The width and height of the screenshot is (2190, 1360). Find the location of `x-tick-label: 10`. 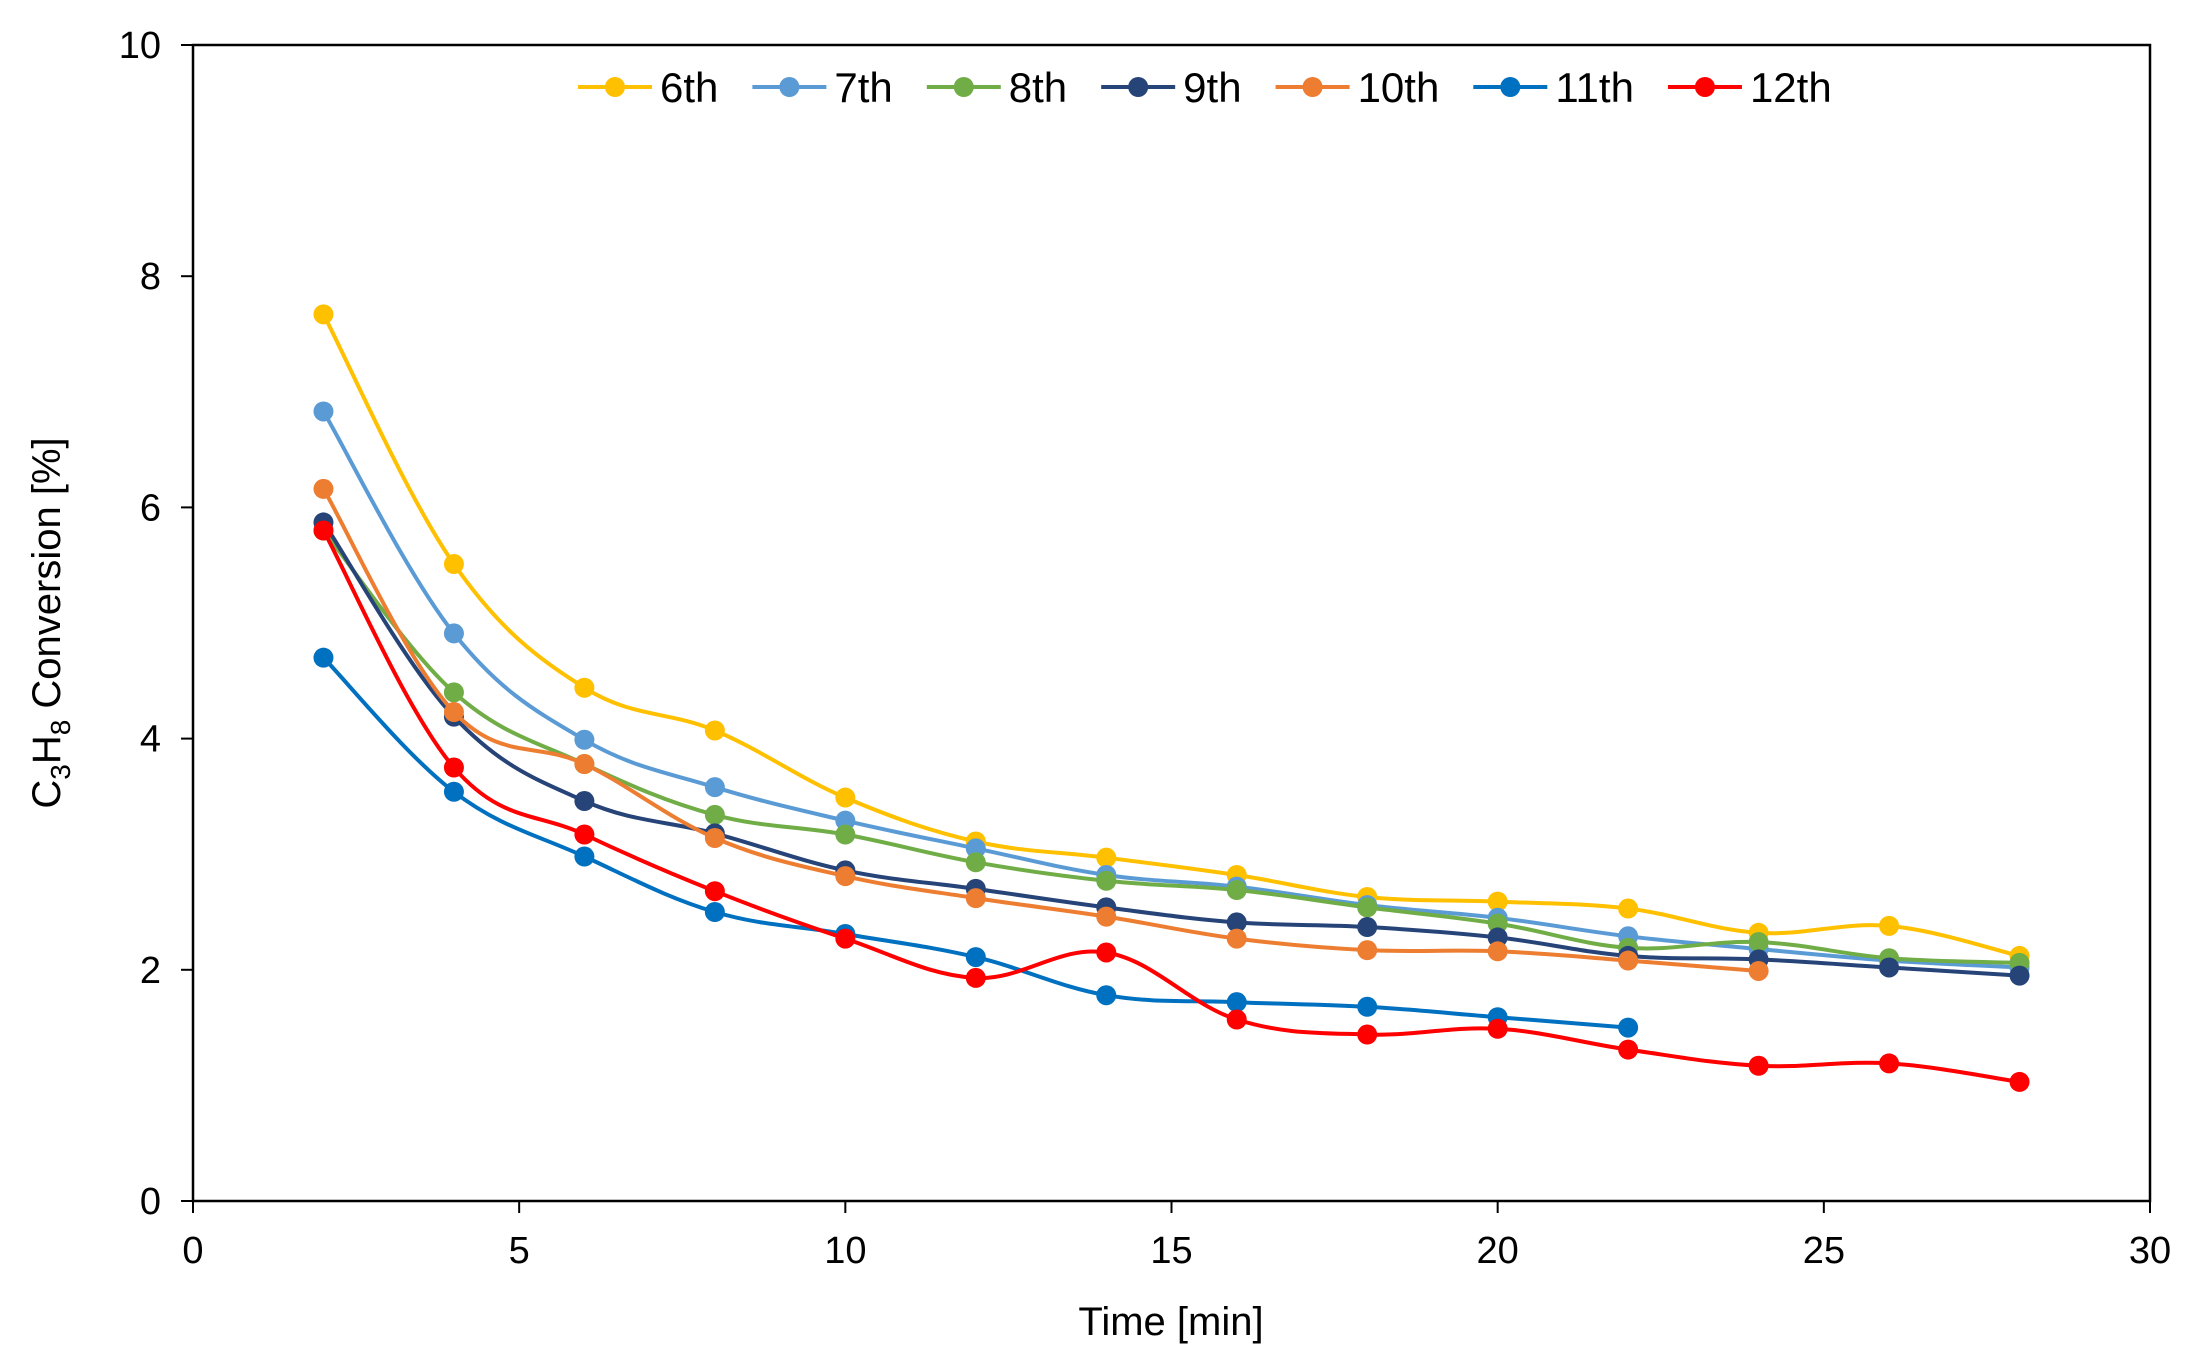

x-tick-label: 10 is located at coordinates (845, 1251).